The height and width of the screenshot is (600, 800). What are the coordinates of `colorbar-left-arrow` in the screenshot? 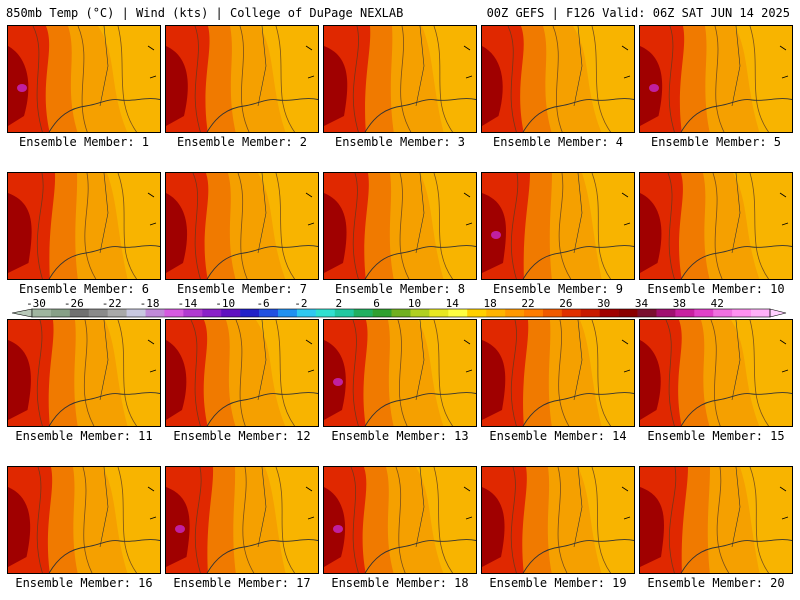 It's located at (22, 313).